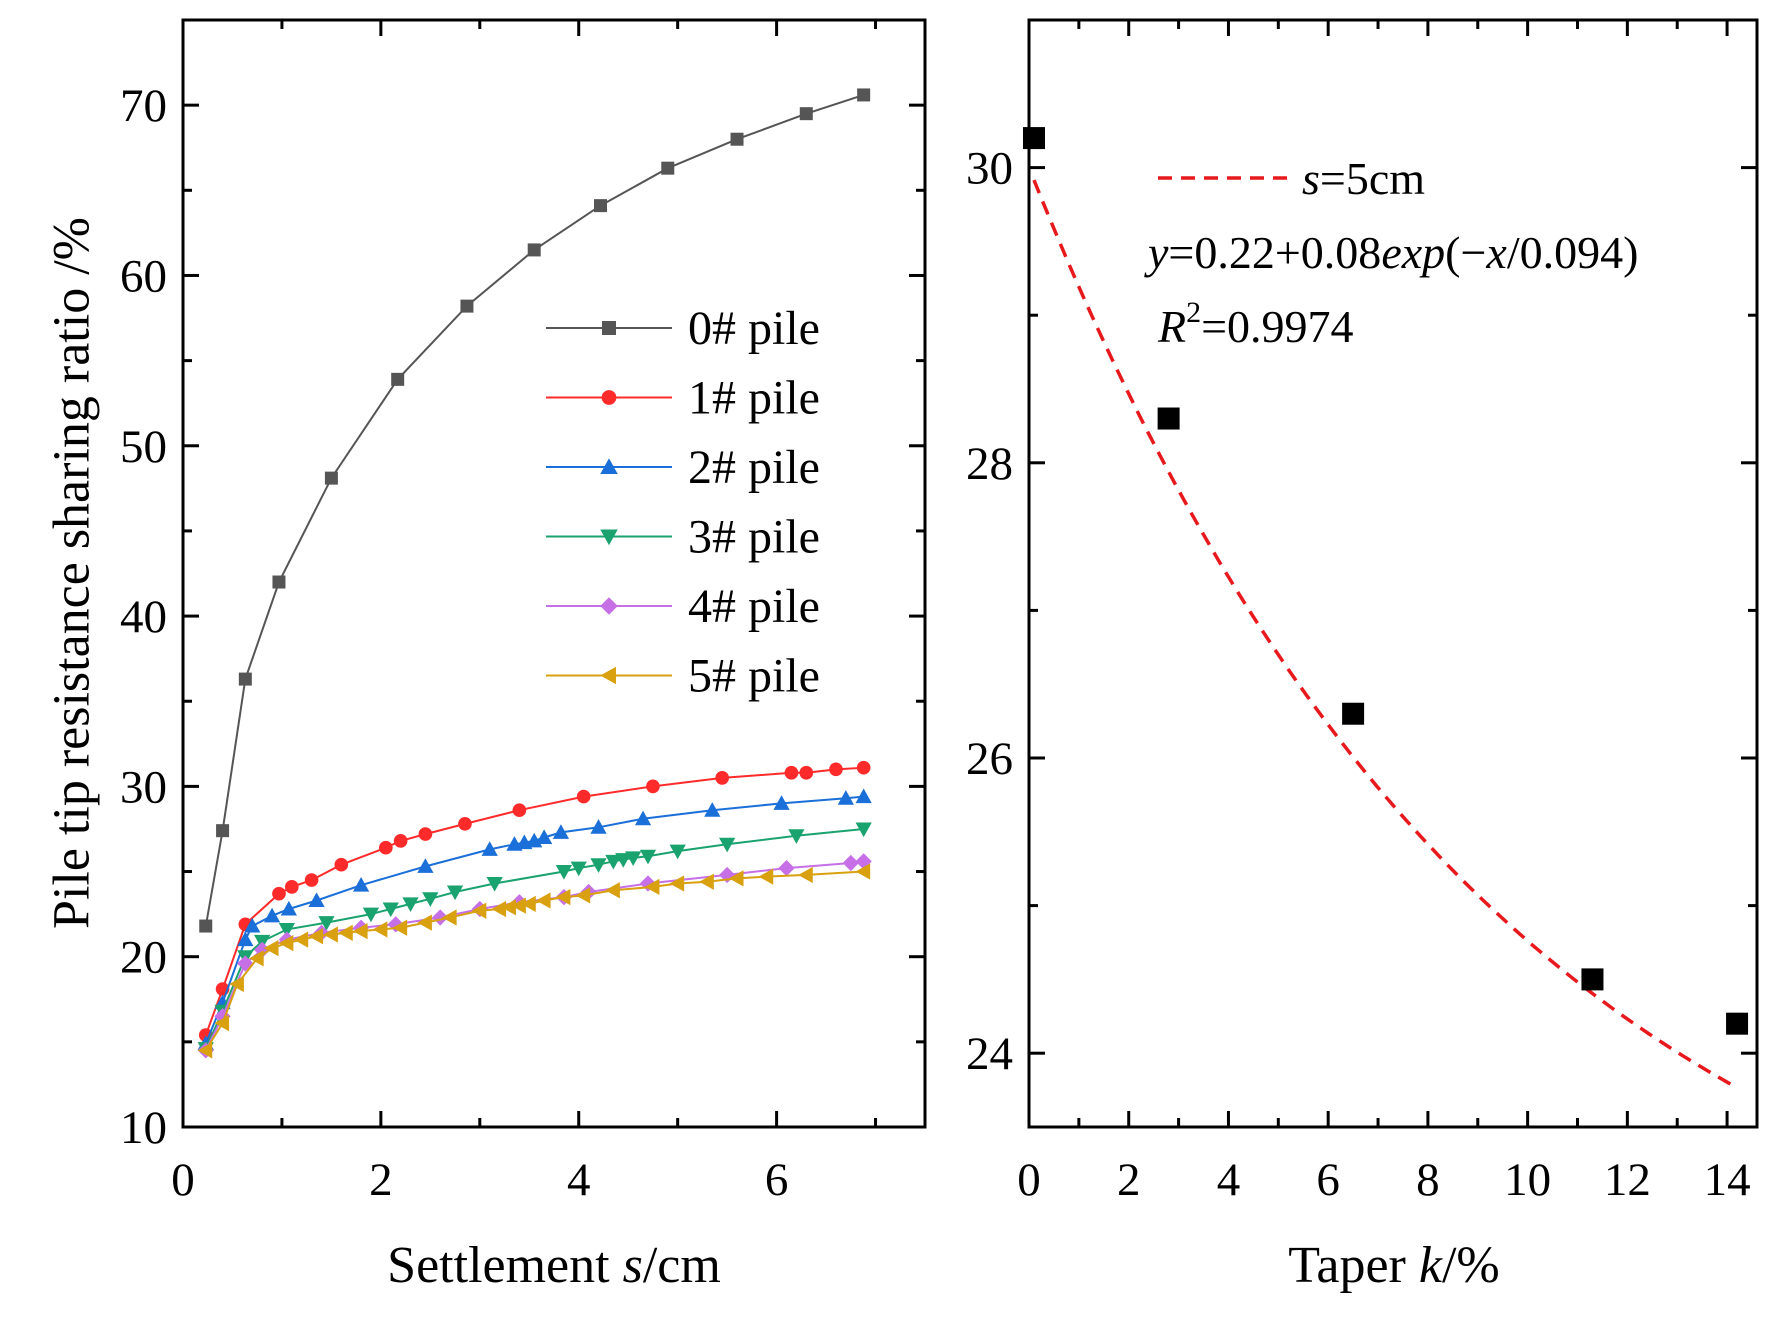 This screenshot has height=1324, width=1790. Describe the element at coordinates (1171, 326) in the screenshot. I see `r2-r: R` at that location.